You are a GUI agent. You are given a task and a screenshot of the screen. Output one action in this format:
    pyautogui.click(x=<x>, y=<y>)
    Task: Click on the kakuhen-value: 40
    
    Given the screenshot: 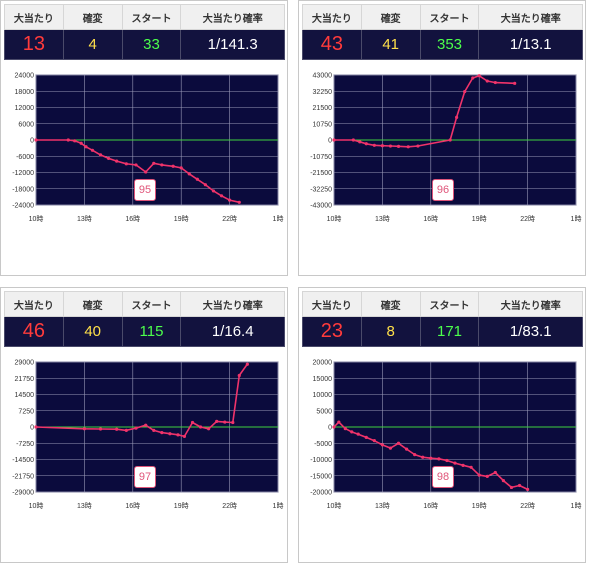 What is the action you would take?
    pyautogui.click(x=92, y=331)
    